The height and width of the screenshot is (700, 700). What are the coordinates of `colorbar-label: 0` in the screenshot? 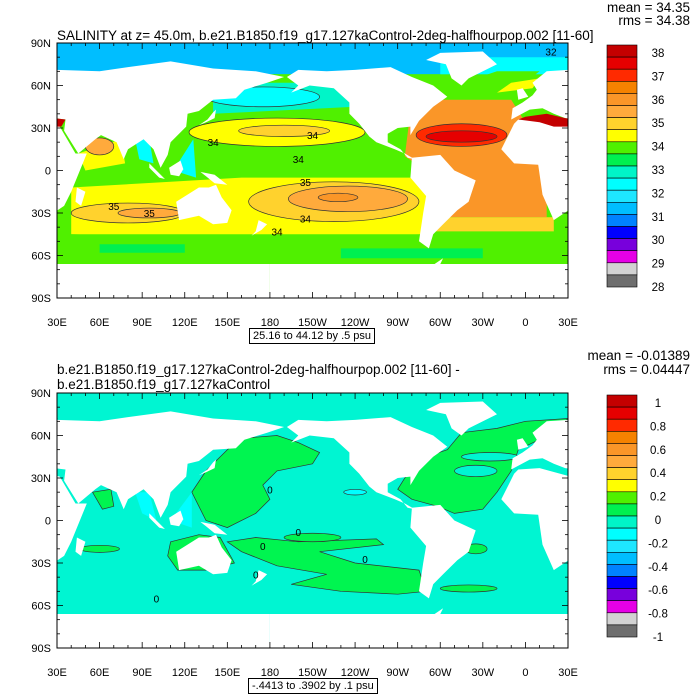 It's located at (658, 521).